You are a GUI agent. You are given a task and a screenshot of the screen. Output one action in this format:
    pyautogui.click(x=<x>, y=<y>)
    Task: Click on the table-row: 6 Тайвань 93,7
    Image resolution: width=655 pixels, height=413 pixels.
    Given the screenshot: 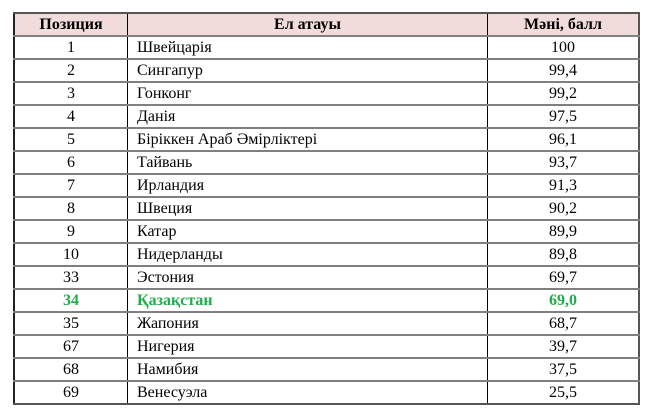 What is the action you would take?
    pyautogui.click(x=326, y=163)
    